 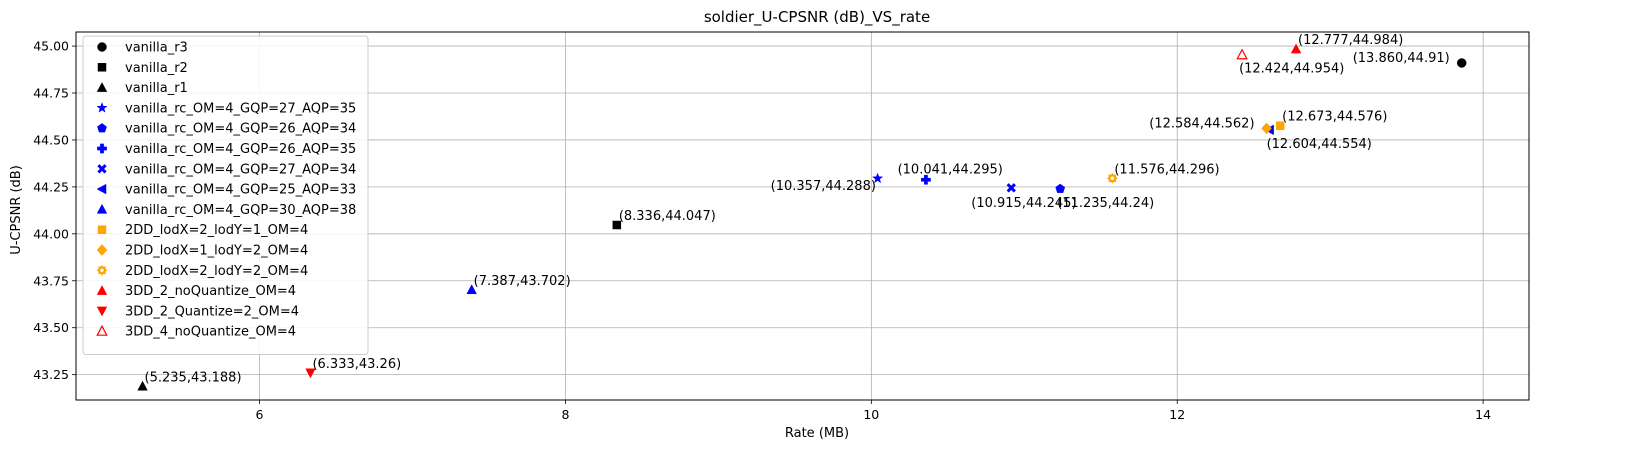 I want to click on legend-label: vanilla_rc_OM=4_GQP=26_AQP=34, so click(x=240, y=129).